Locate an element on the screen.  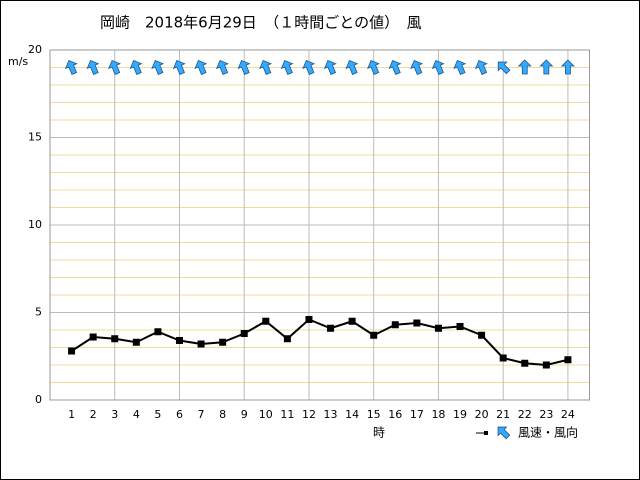
x-tick-label: 8 is located at coordinates (222, 414).